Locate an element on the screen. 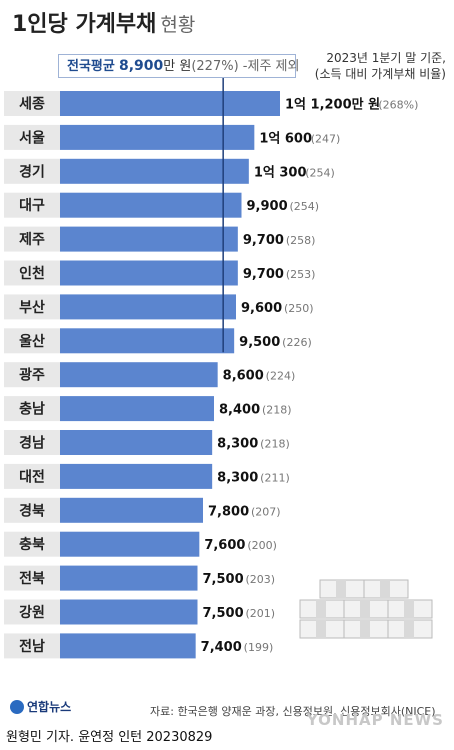 The width and height of the screenshot is (454, 750). region-label: 대전 is located at coordinates (32, 476).